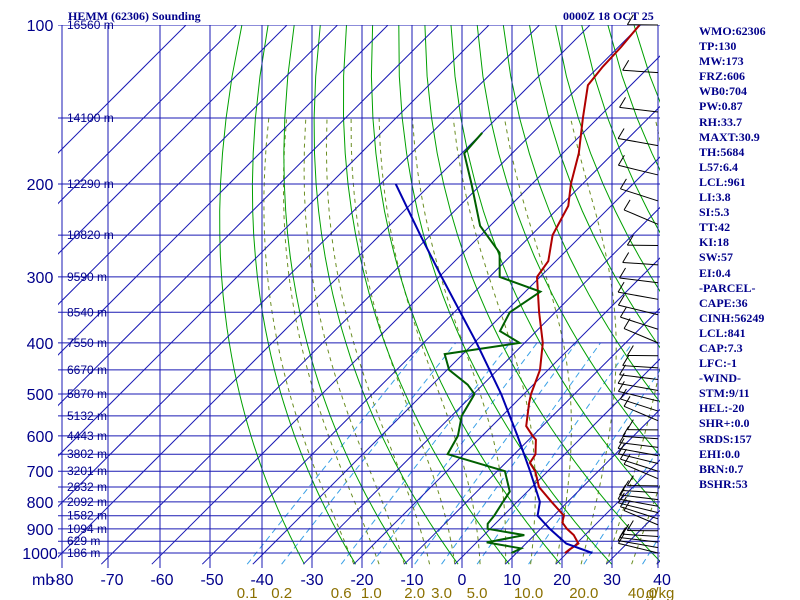 Image resolution: width=800 pixels, height=600 pixels. What do you see at coordinates (40, 554) in the screenshot?
I see `pressure-tick-1000: 1000` at bounding box center [40, 554].